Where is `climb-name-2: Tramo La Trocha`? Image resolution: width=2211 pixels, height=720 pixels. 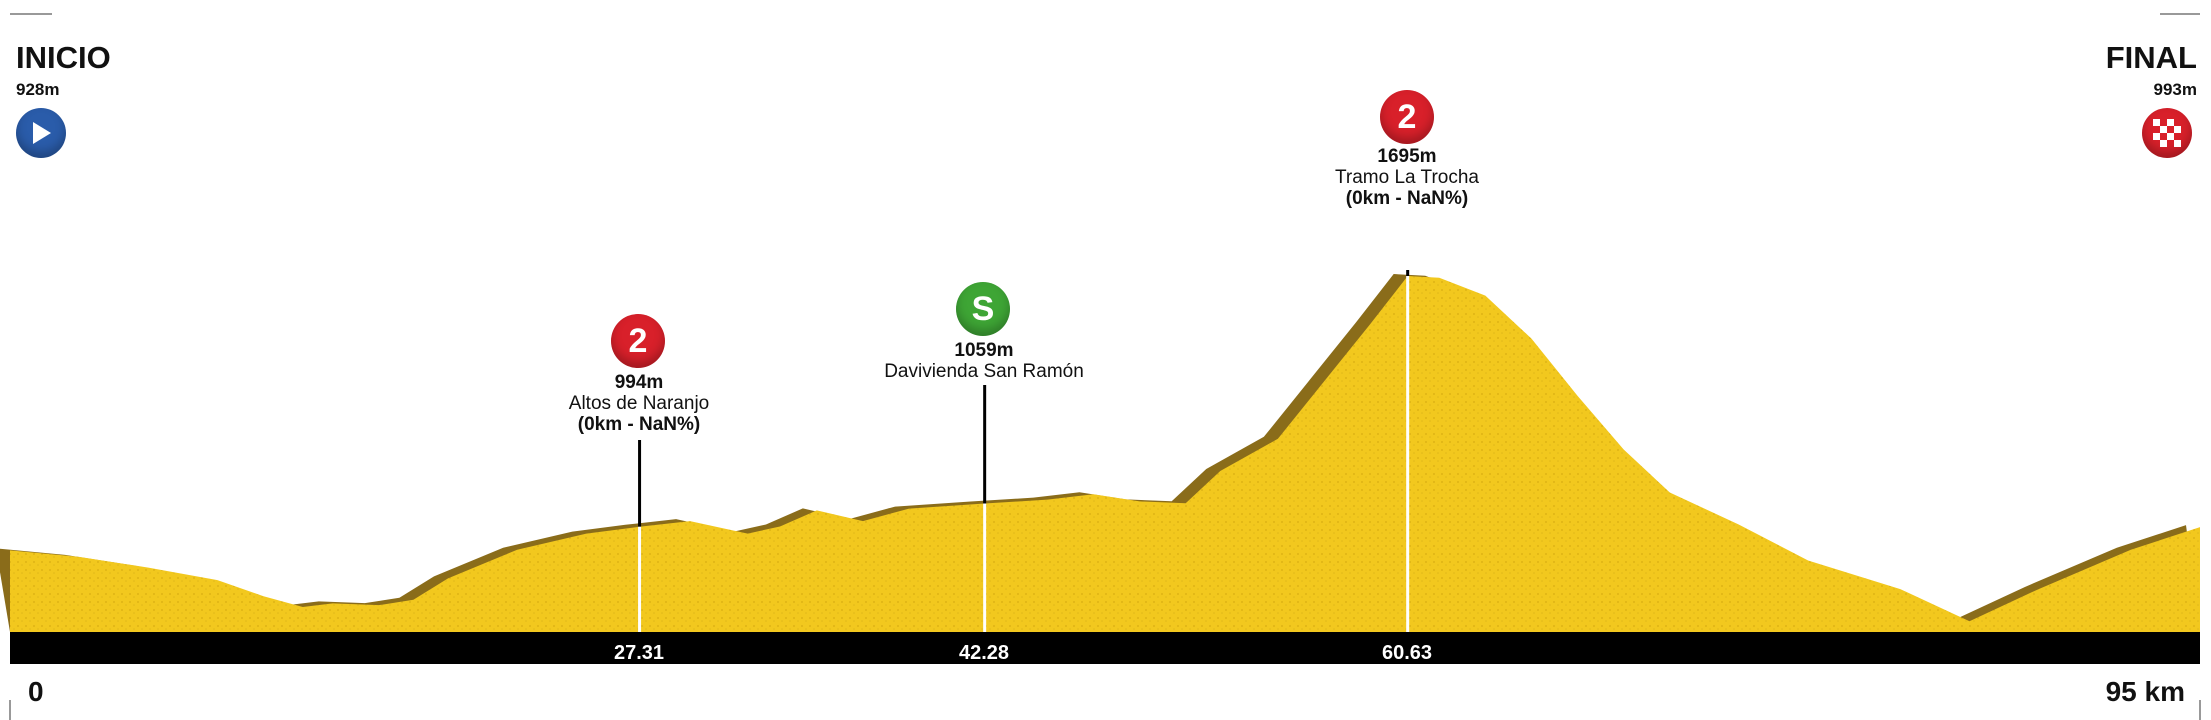 climb-name-2: Tramo La Trocha is located at coordinates (1407, 177).